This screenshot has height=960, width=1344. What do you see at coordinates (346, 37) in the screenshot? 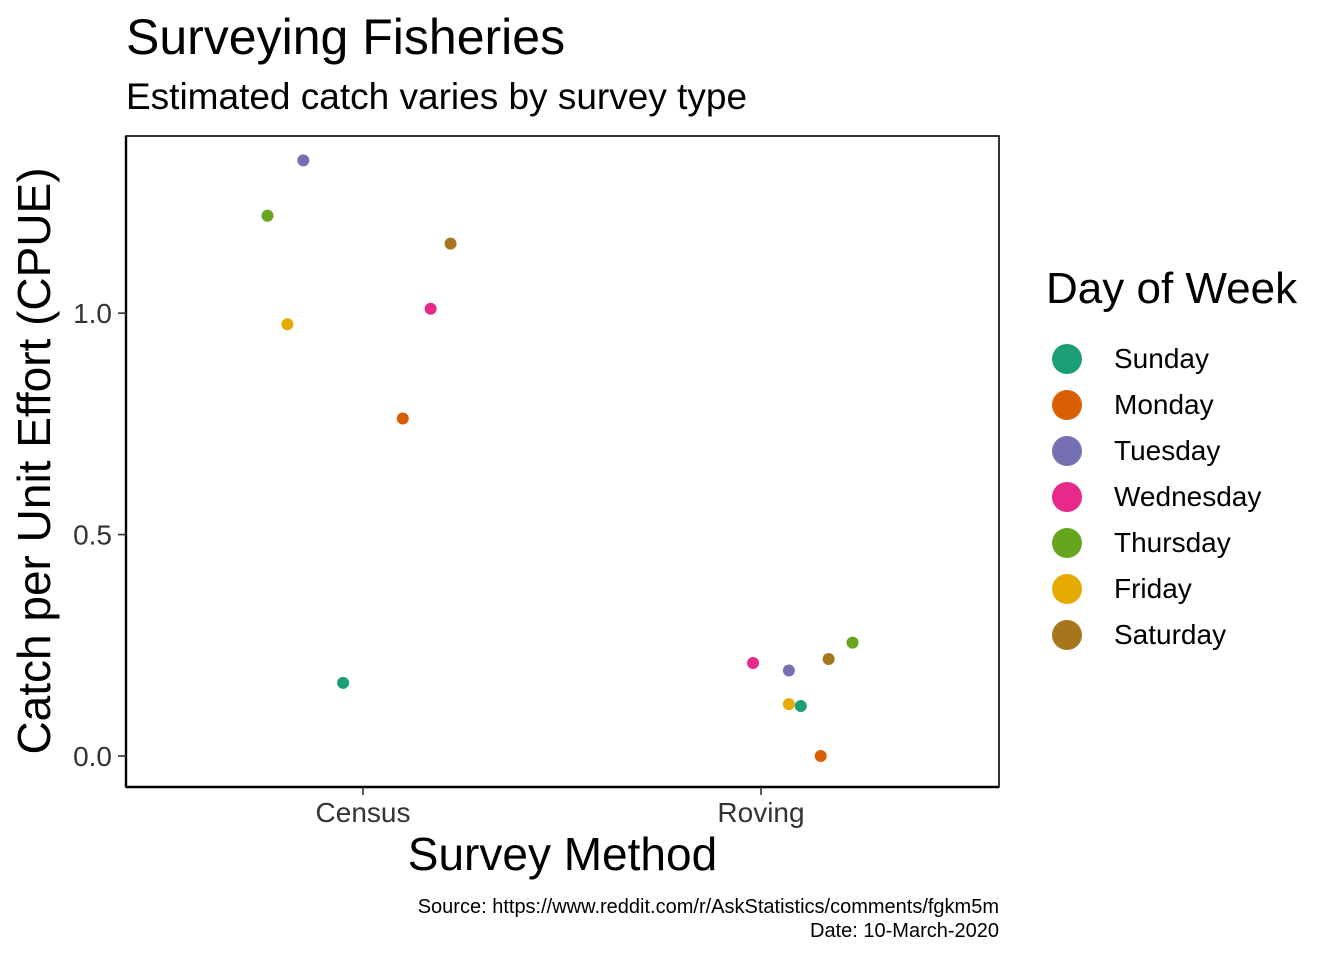
I see `chart-title: Surveying Fisheries` at bounding box center [346, 37].